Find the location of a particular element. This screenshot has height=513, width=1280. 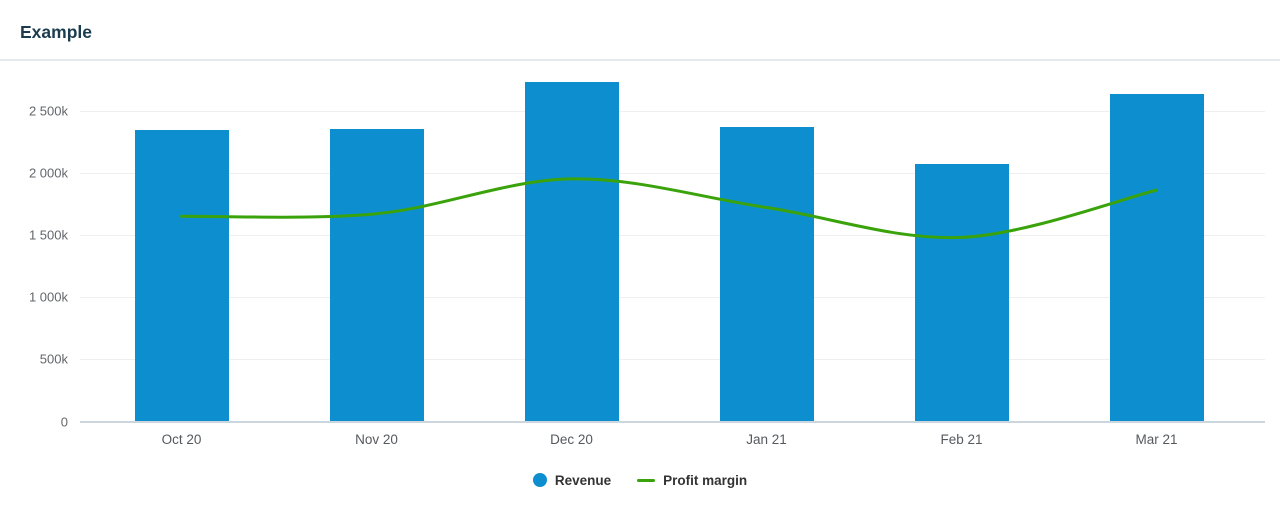

y-axis-tick-label: 0 is located at coordinates (64, 421).